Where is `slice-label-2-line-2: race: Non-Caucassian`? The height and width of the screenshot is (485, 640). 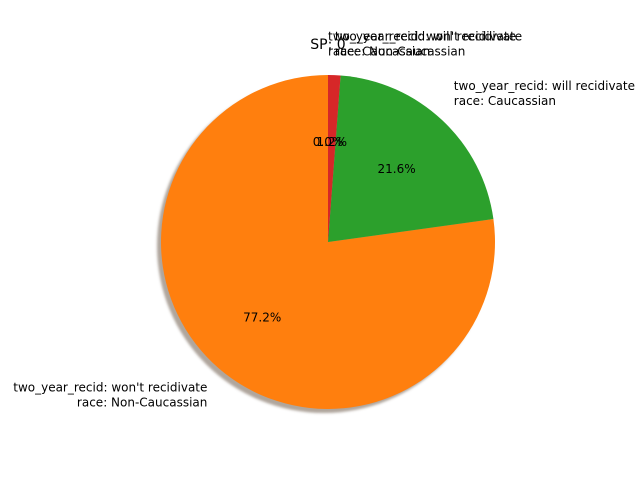 slice-label-2-line-2: race: Non-Caucassian is located at coordinates (142, 403).